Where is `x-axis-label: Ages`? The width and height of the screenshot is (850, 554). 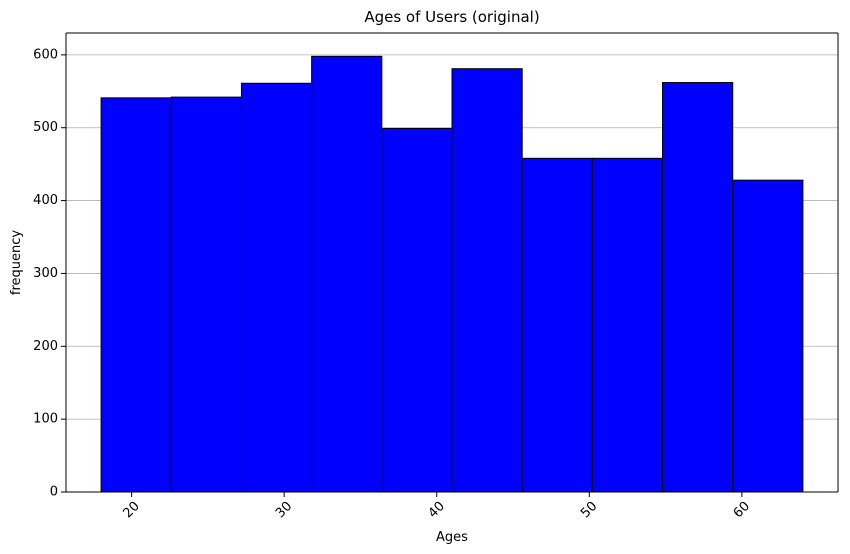
x-axis-label: Ages is located at coordinates (452, 537).